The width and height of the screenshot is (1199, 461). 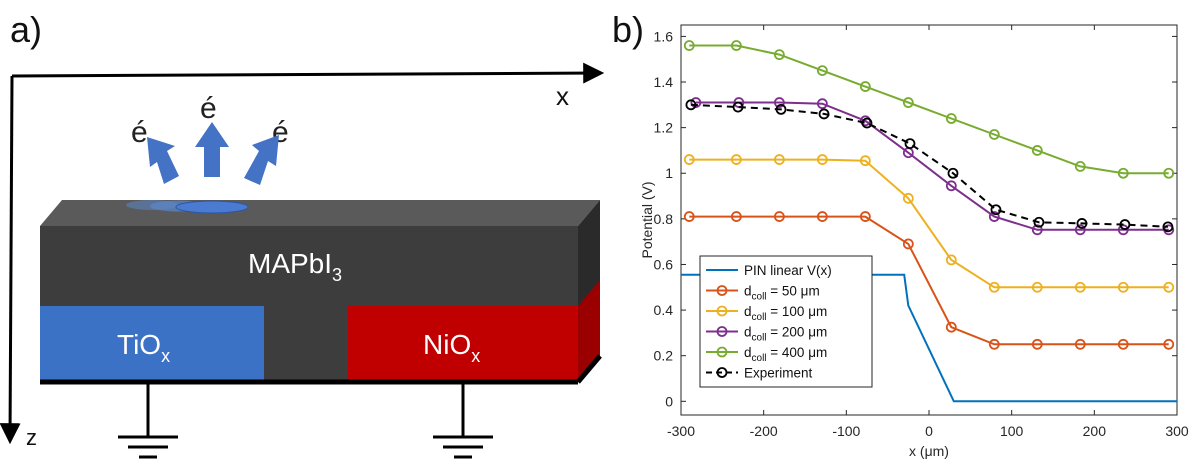 I want to click on tiox-contact, so click(x=152, y=343).